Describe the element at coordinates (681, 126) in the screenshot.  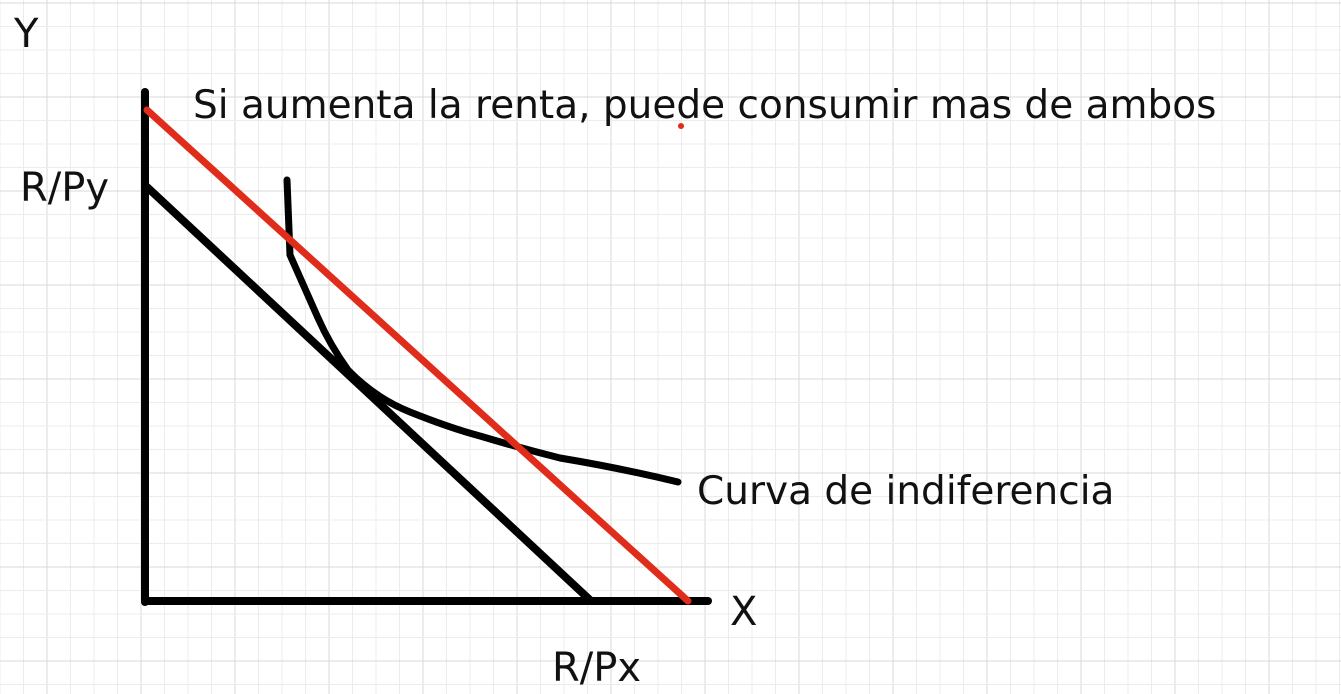
I see `red-dot` at that location.